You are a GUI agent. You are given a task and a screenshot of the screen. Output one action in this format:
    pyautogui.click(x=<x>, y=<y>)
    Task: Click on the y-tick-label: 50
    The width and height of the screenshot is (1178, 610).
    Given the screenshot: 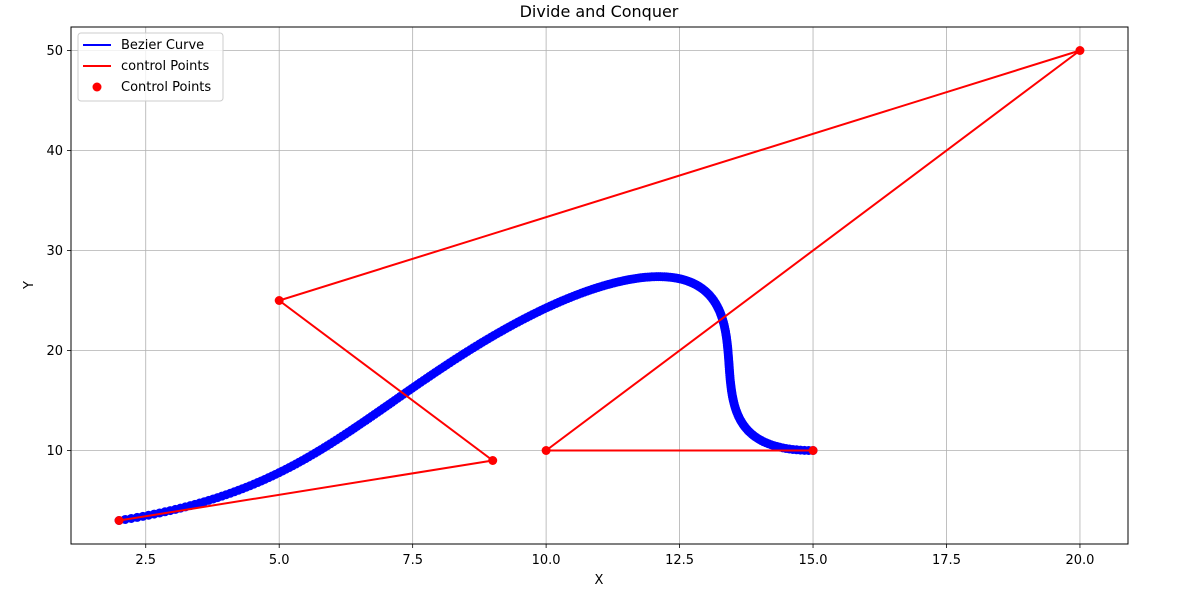 What is the action you would take?
    pyautogui.click(x=54, y=51)
    